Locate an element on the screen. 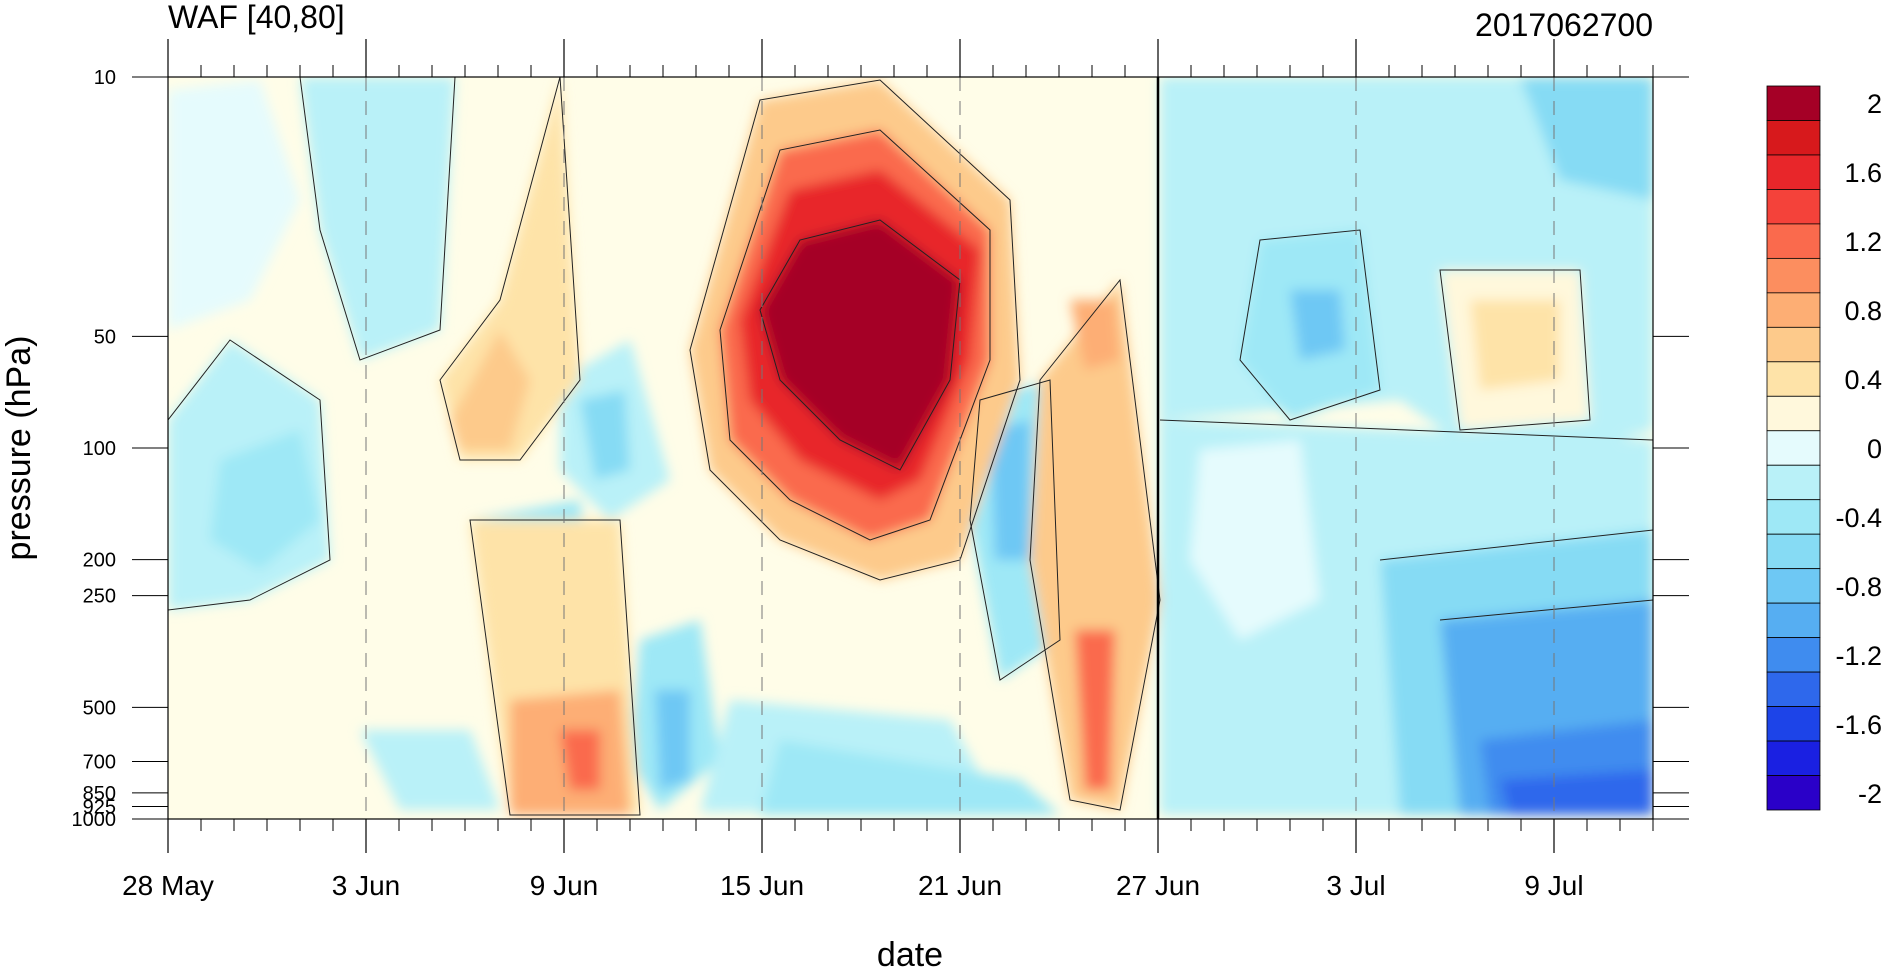 The image size is (1889, 968). y-tick-label: 1000 is located at coordinates (94, 820).